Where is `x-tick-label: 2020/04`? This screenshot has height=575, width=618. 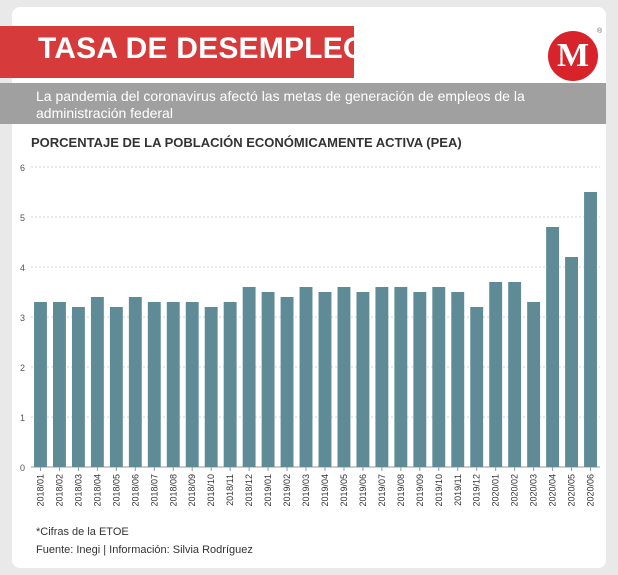 x-tick-label: 2020/04 is located at coordinates (553, 490).